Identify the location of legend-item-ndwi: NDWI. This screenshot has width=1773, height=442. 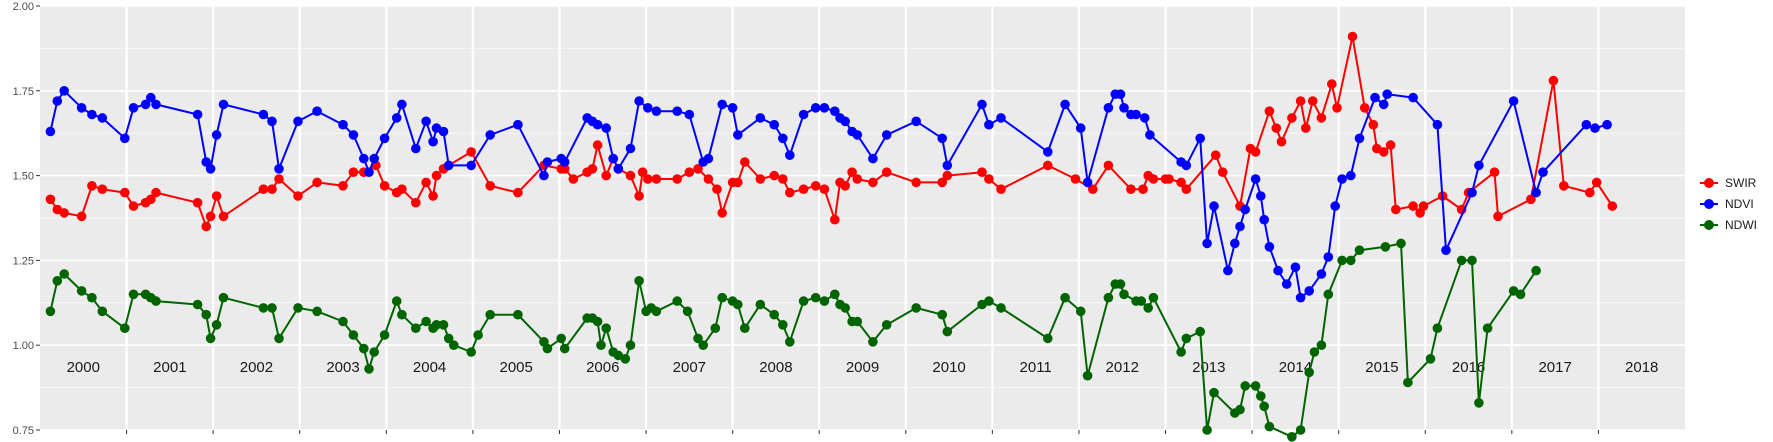
(1728, 225).